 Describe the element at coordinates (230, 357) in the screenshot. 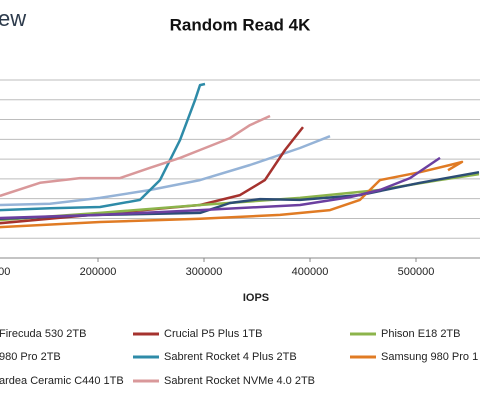

I see `legend-label: Sabrent Rocket 4 Plus 2TB` at that location.